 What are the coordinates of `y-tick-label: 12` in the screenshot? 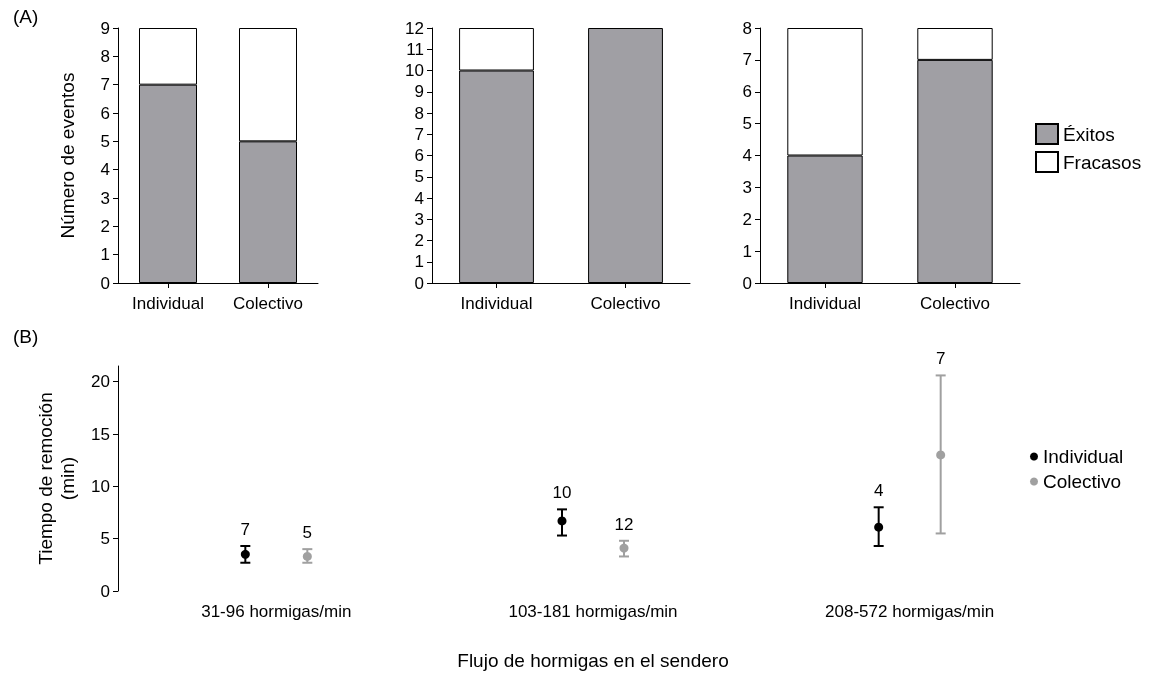 It's located at (414, 28).